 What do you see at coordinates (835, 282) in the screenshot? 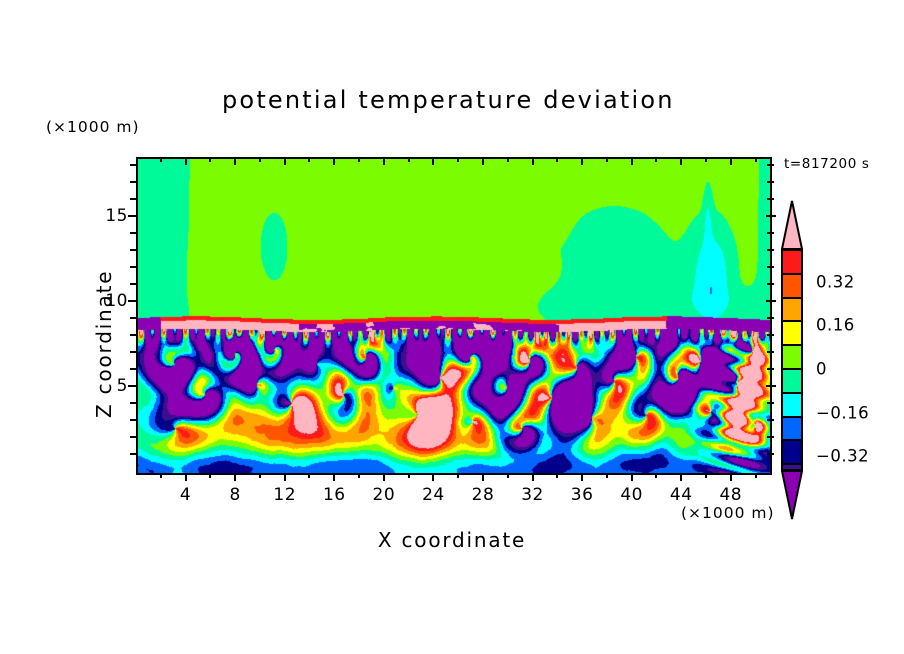
I see `colorbar-tick-label: 0.32` at bounding box center [835, 282].